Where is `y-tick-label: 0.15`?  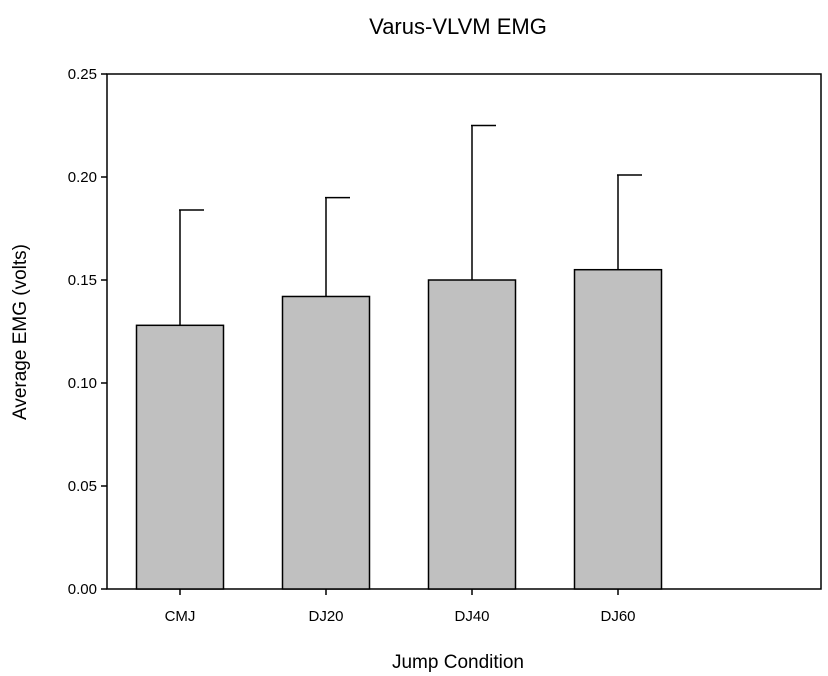 y-tick-label: 0.15 is located at coordinates (82, 280).